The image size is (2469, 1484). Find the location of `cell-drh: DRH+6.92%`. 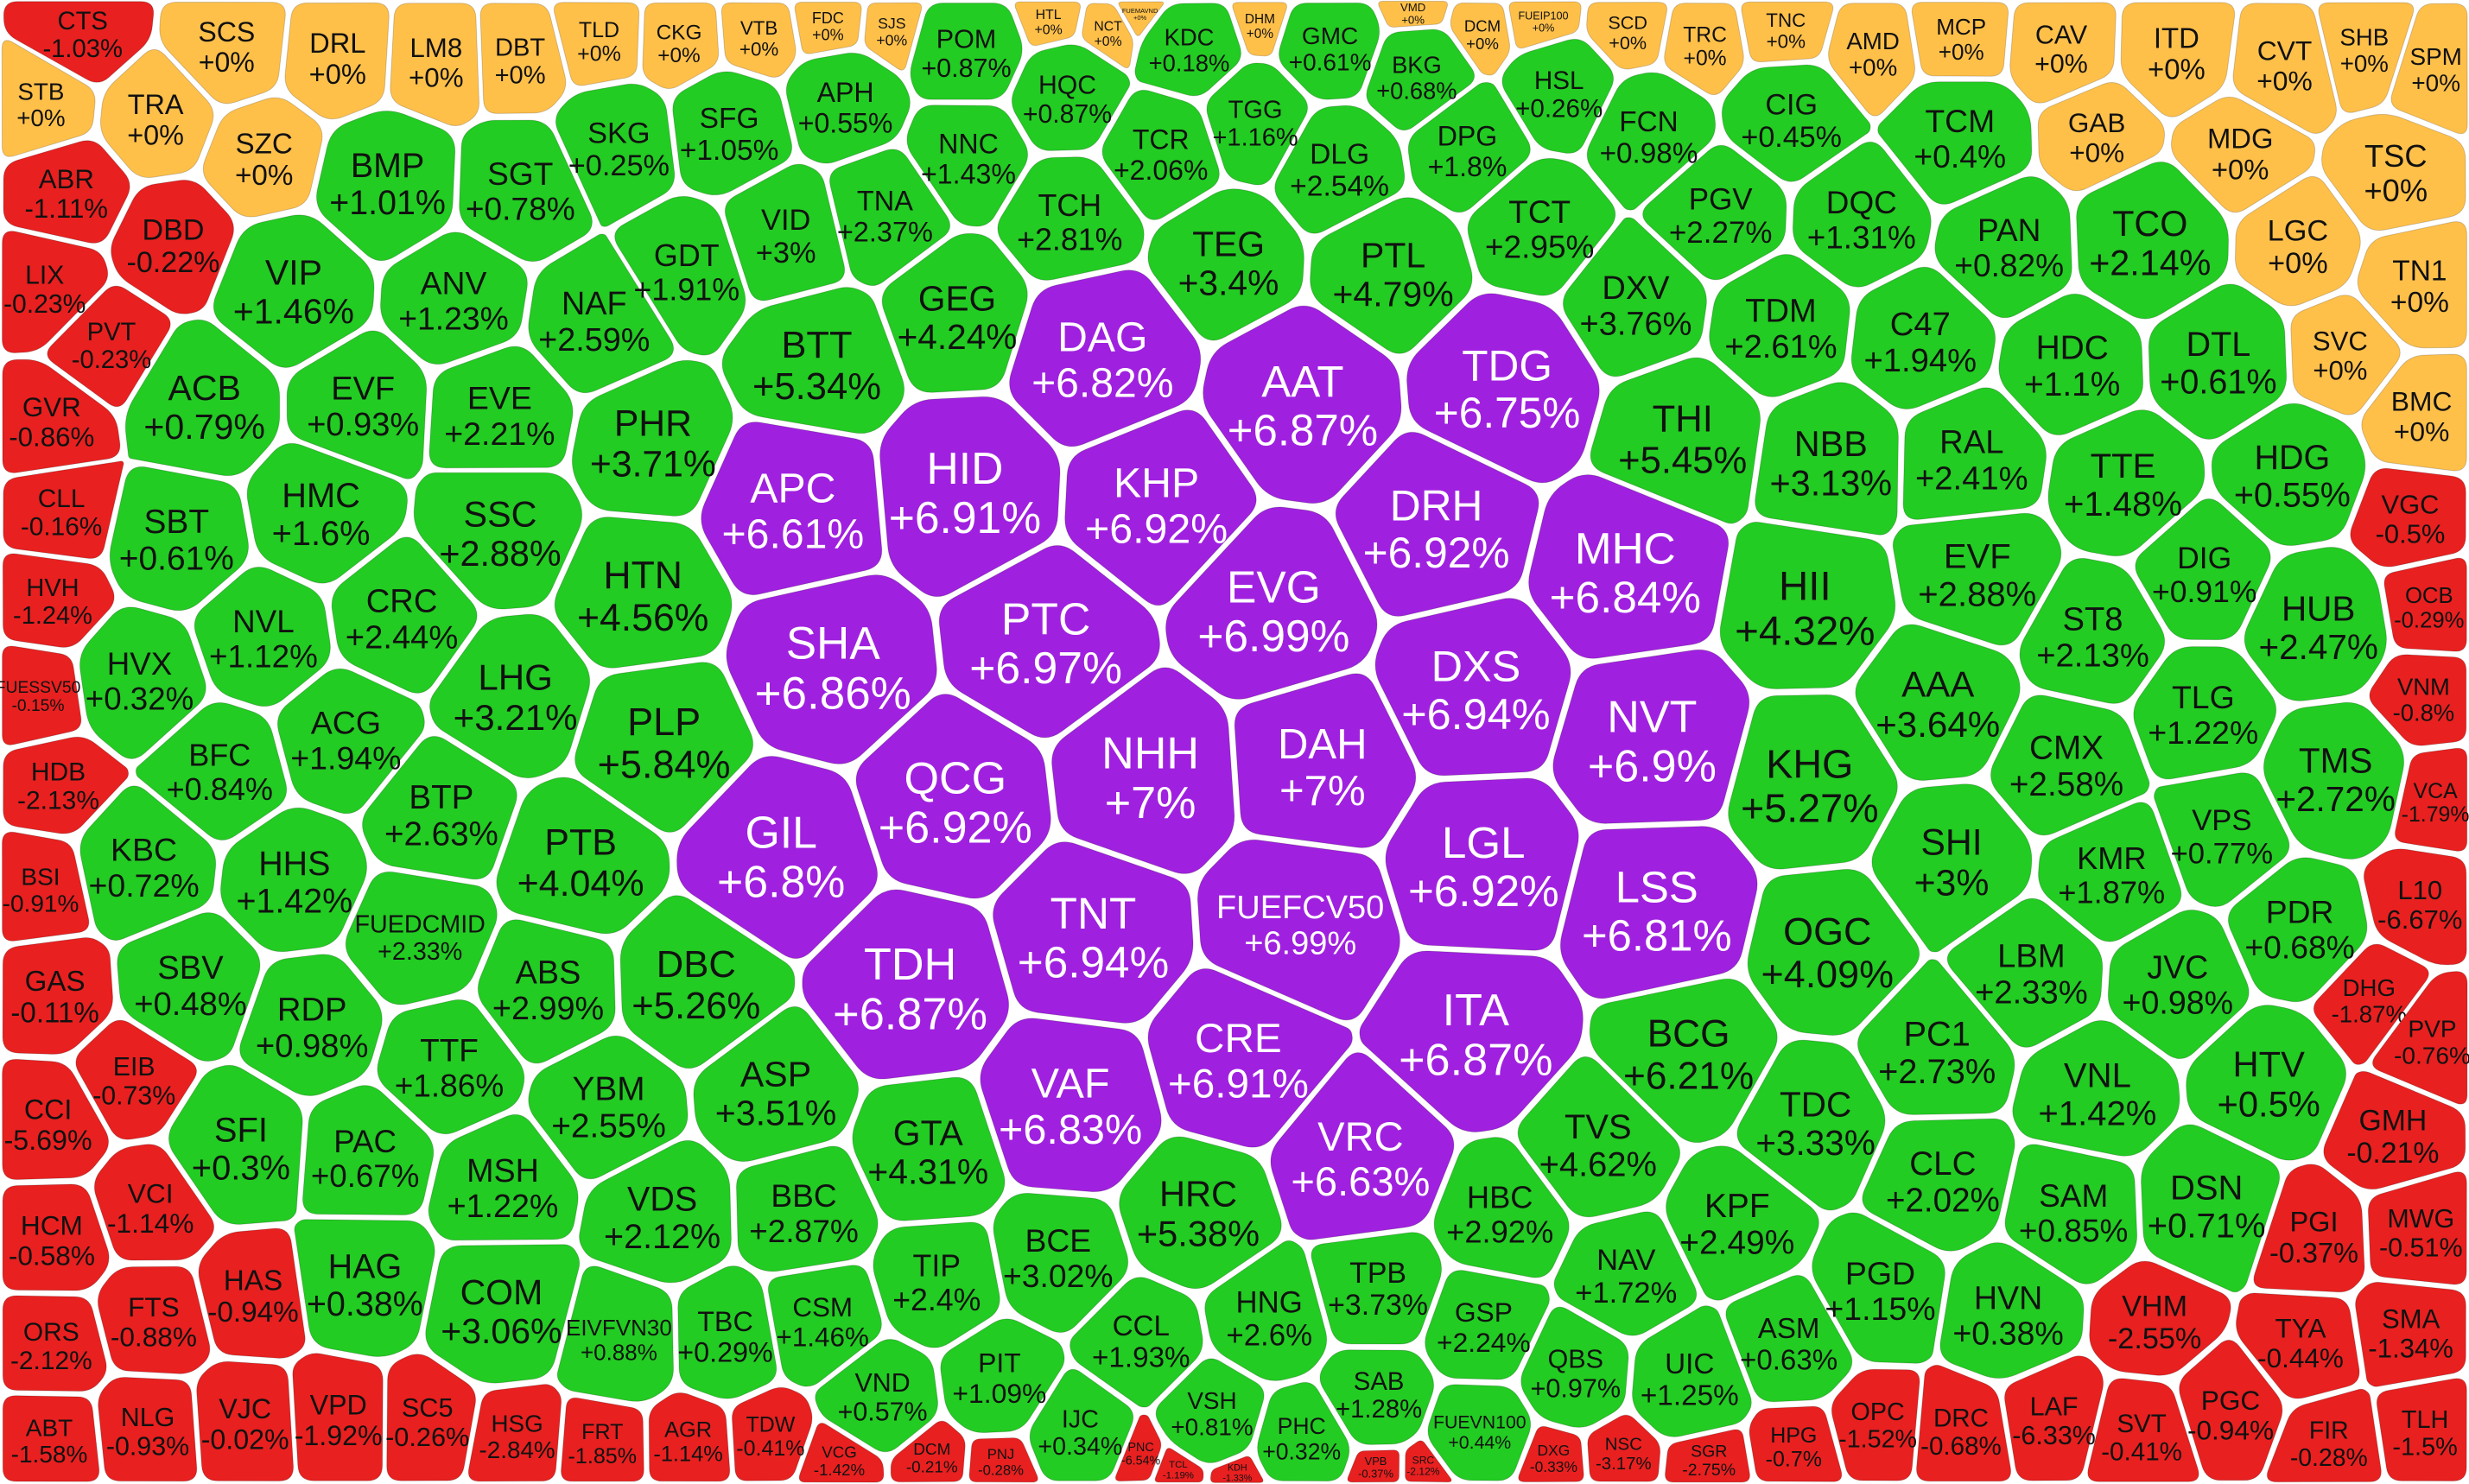

cell-drh: DRH+6.92% is located at coordinates (1437, 524).